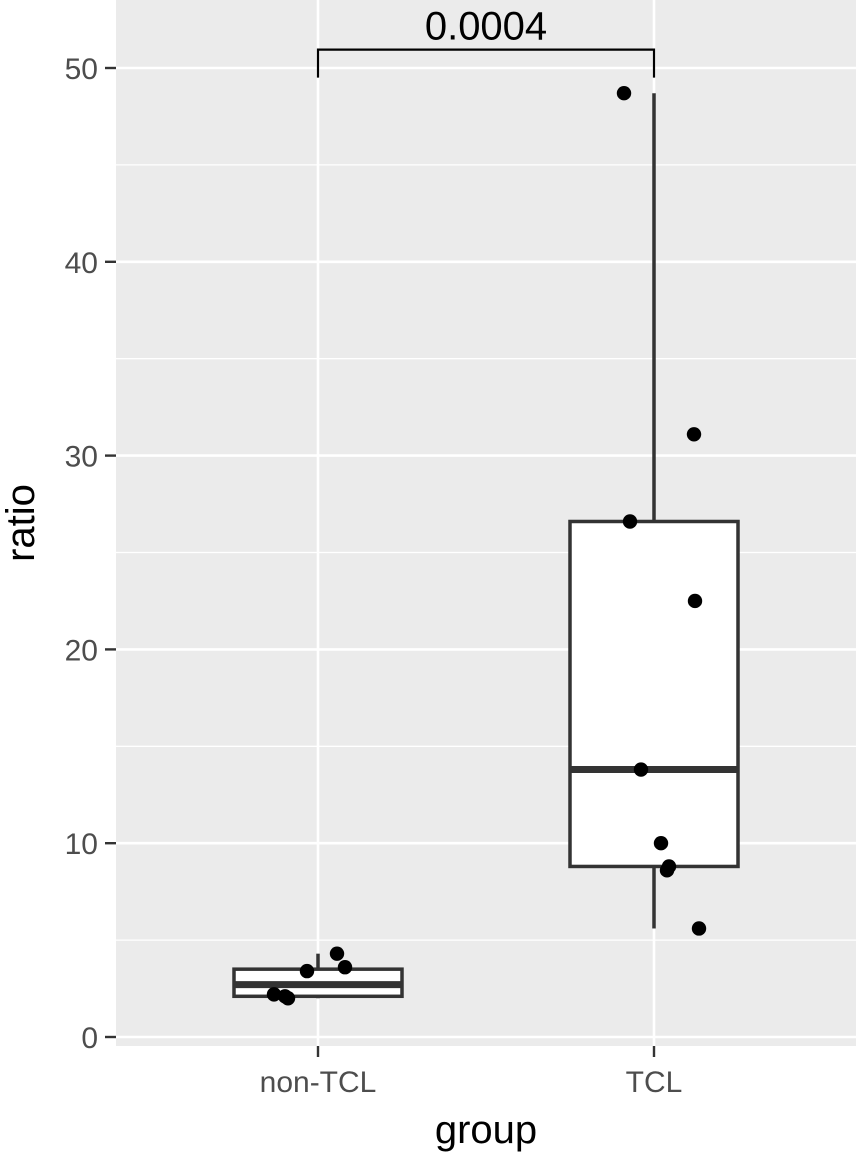  What do you see at coordinates (654, 511) in the screenshot?
I see `box-tcl` at bounding box center [654, 511].